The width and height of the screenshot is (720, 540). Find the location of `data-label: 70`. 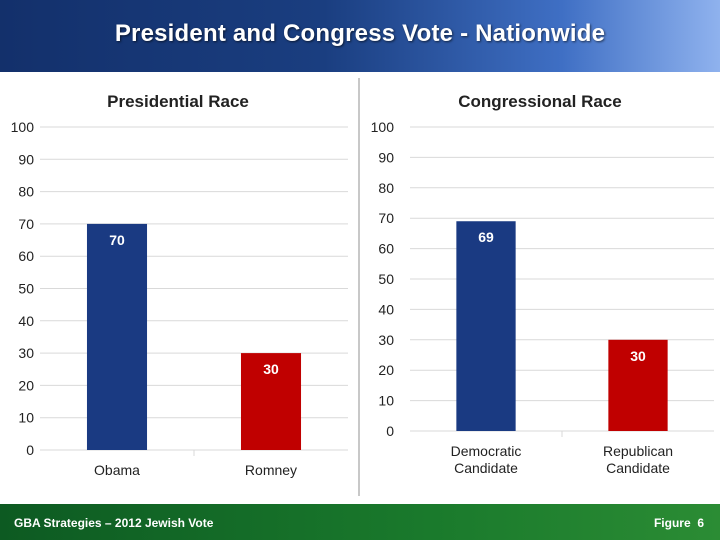

data-label: 70 is located at coordinates (117, 240).